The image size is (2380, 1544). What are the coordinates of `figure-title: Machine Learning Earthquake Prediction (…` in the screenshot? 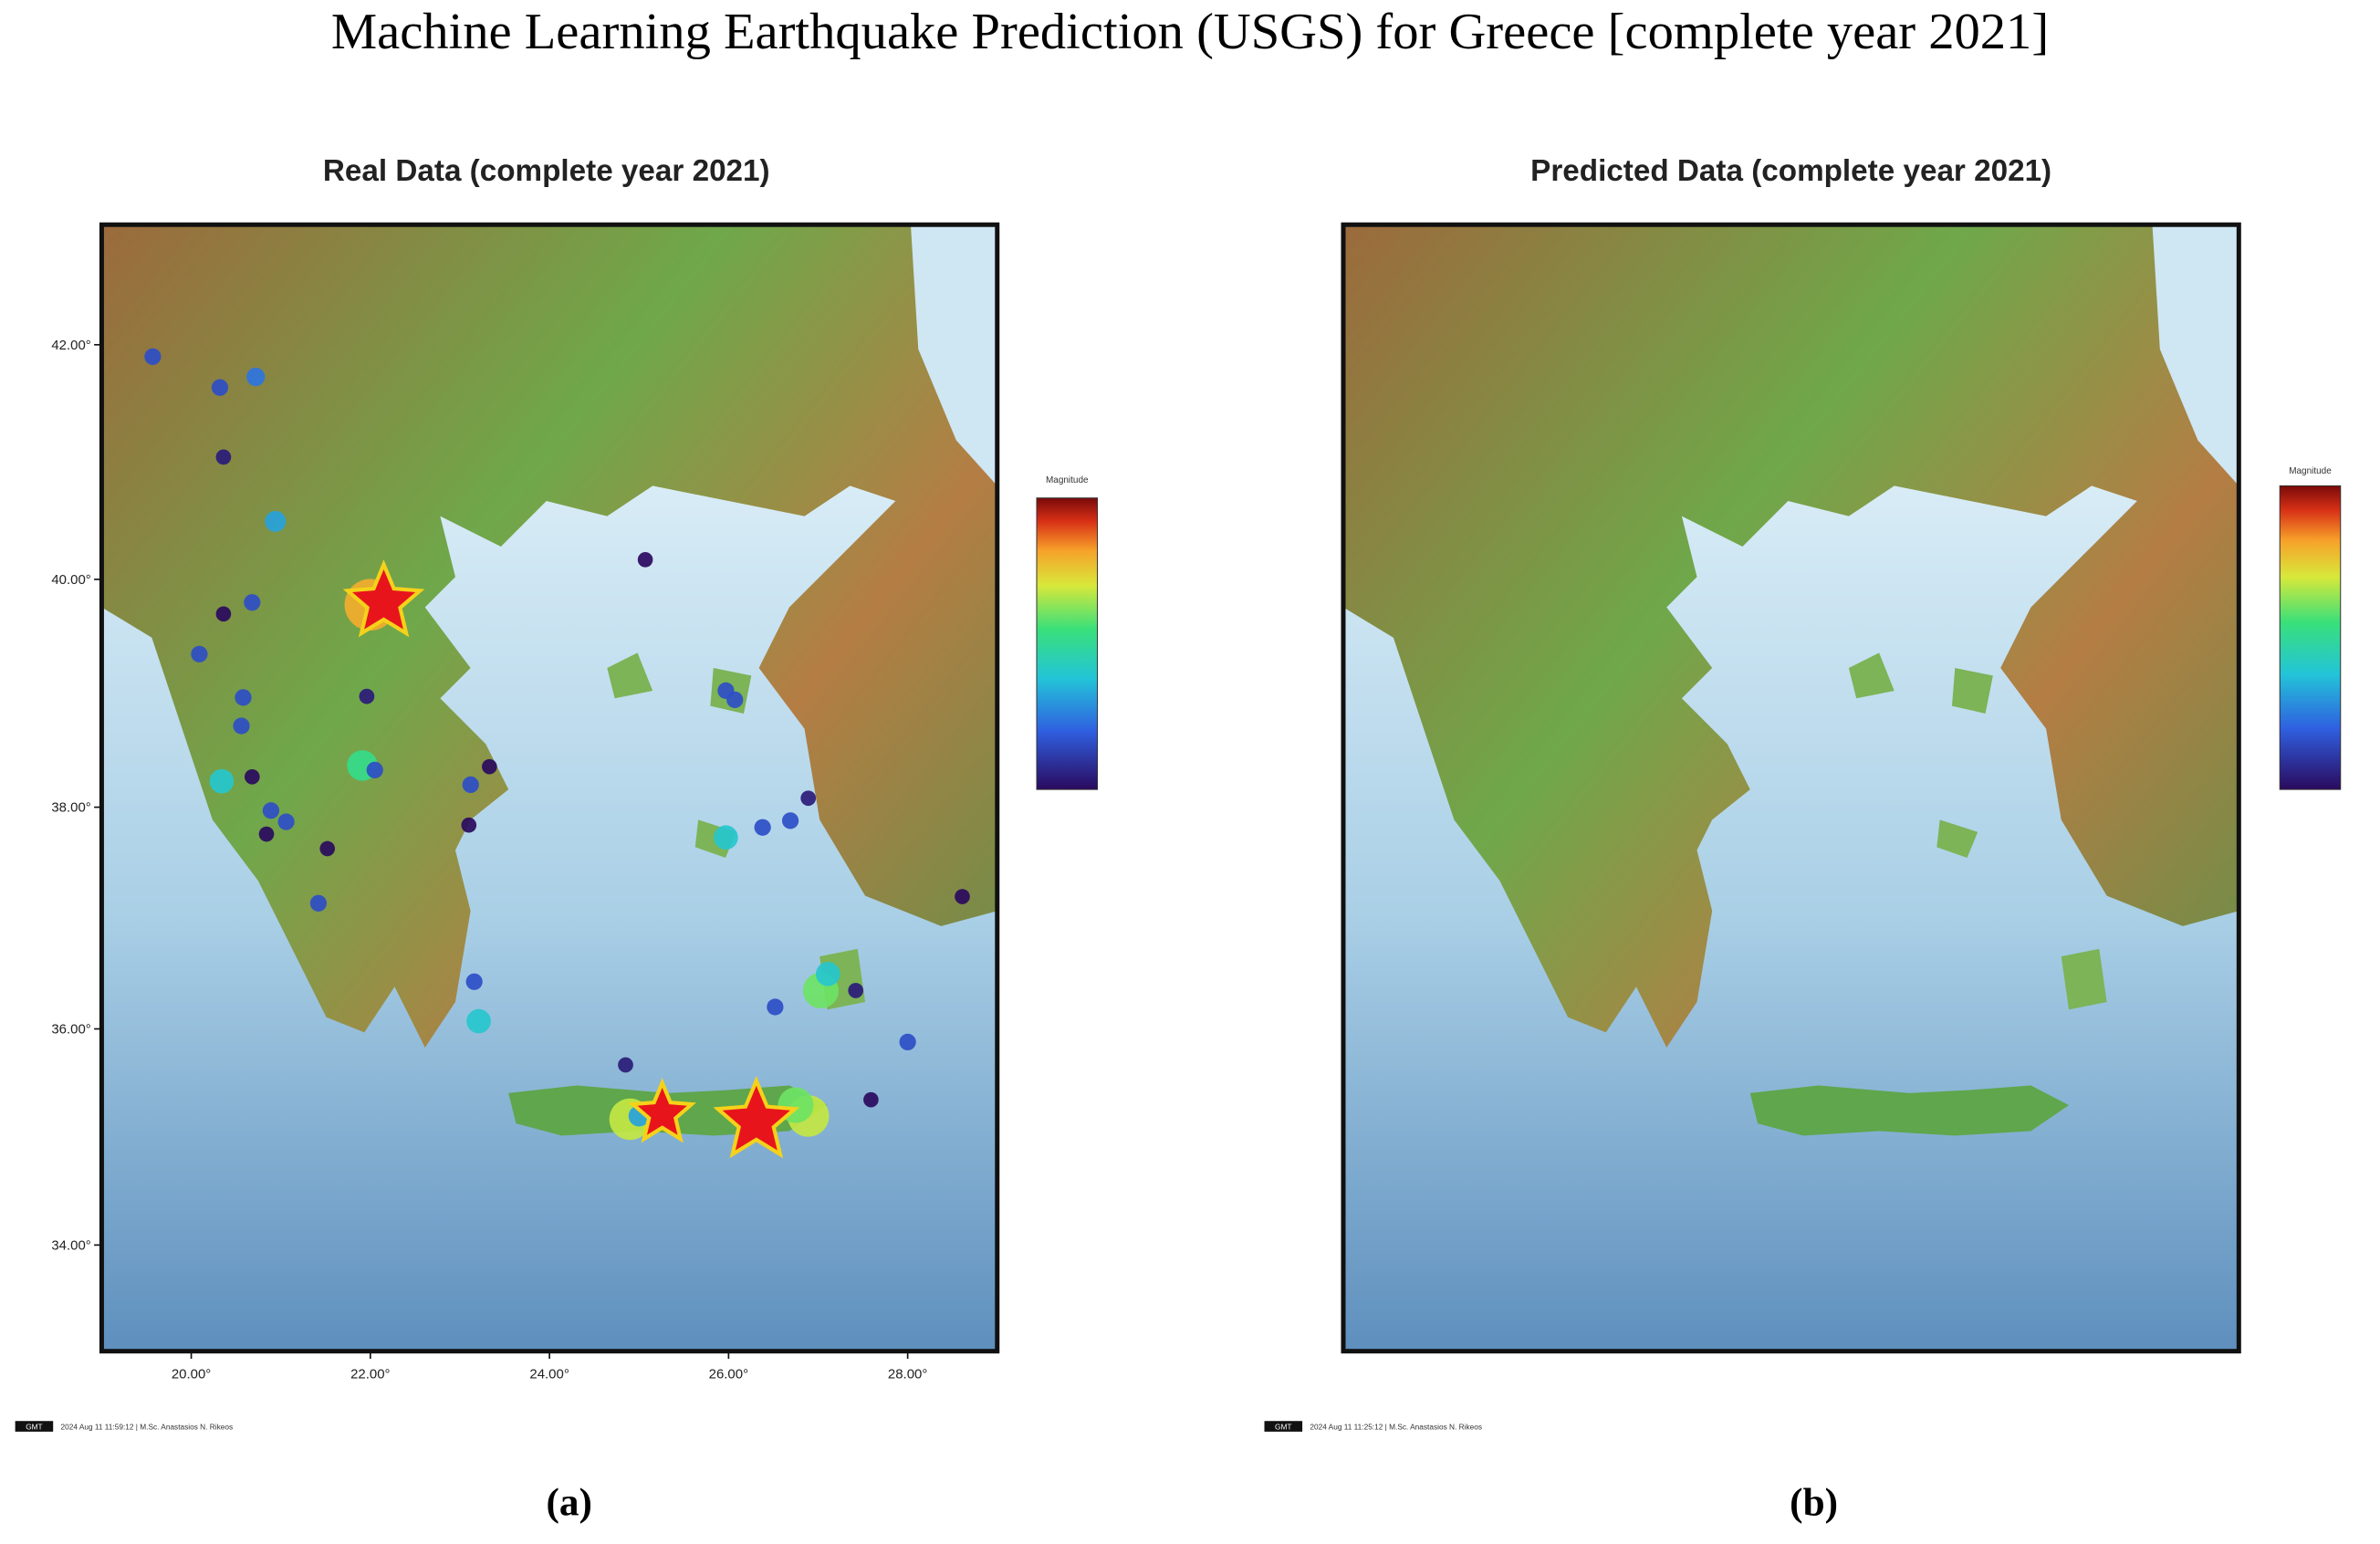 It's located at (1190, 32).